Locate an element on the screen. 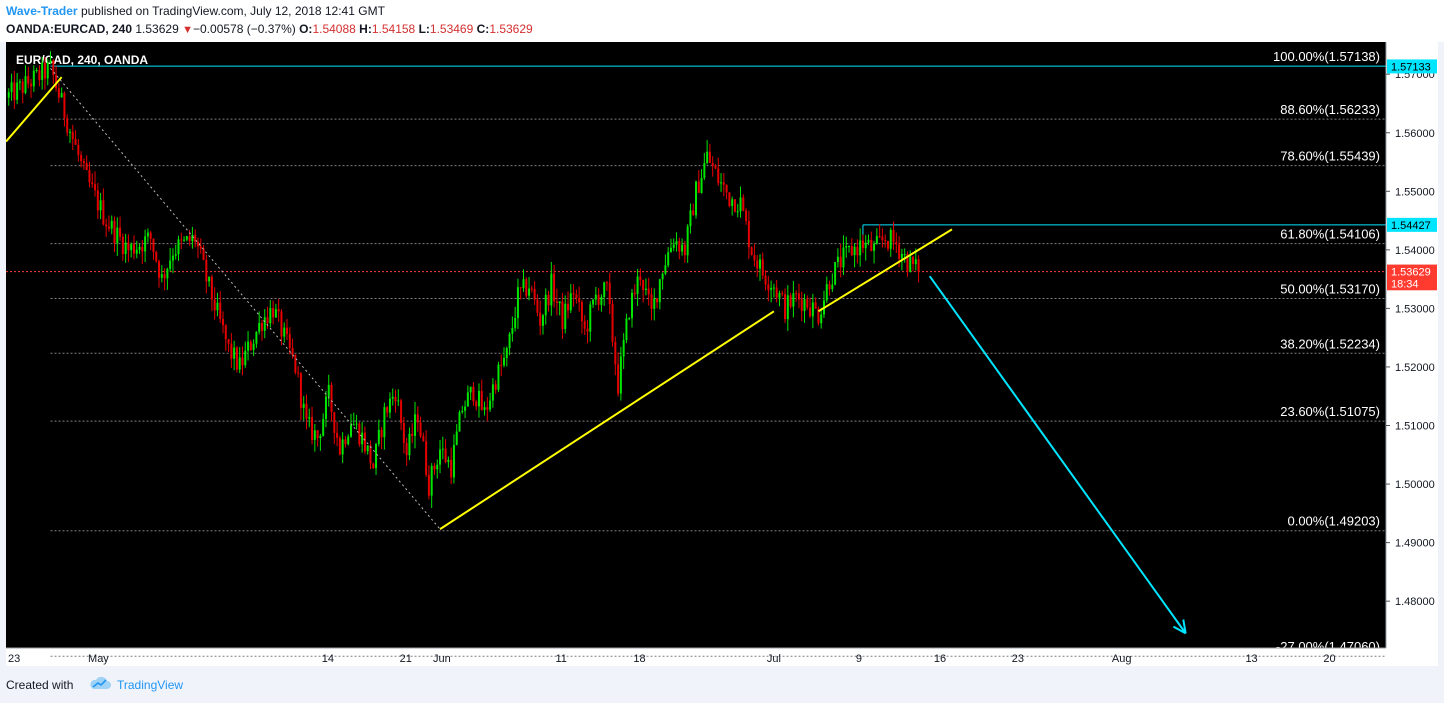 This screenshot has height=703, width=1444. y-tick-label: 1.50000 is located at coordinates (1415, 485).